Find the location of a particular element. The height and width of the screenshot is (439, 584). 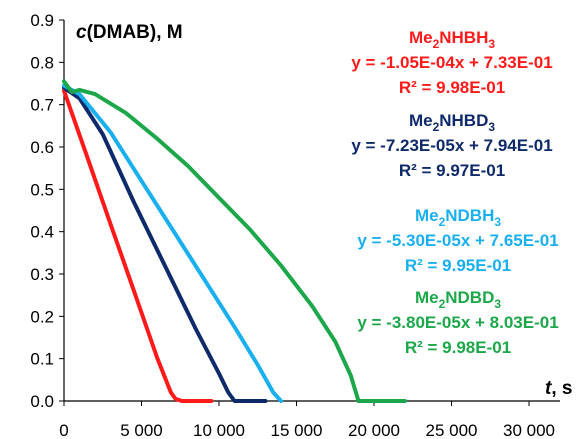

x-tick-label: 10 000 is located at coordinates (219, 430).